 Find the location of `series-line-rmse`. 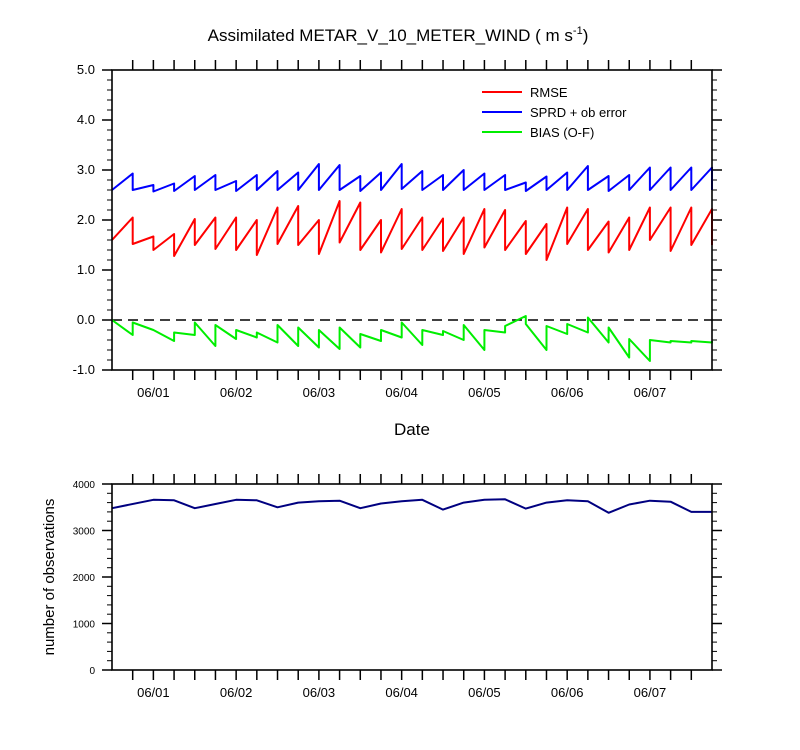

series-line-rmse is located at coordinates (412, 230).